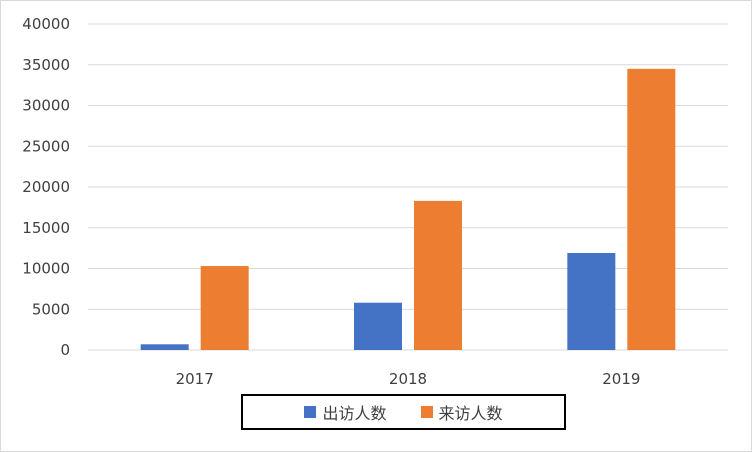  What do you see at coordinates (438, 275) in the screenshot?
I see `bar-inbound-2018` at bounding box center [438, 275].